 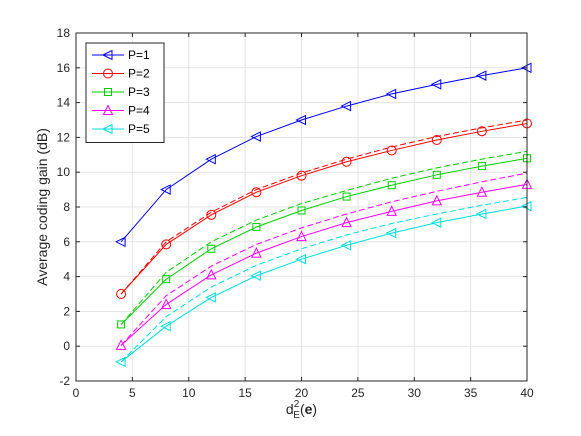 What do you see at coordinates (121, 111) in the screenshot?
I see `legend-item: P=4` at bounding box center [121, 111].